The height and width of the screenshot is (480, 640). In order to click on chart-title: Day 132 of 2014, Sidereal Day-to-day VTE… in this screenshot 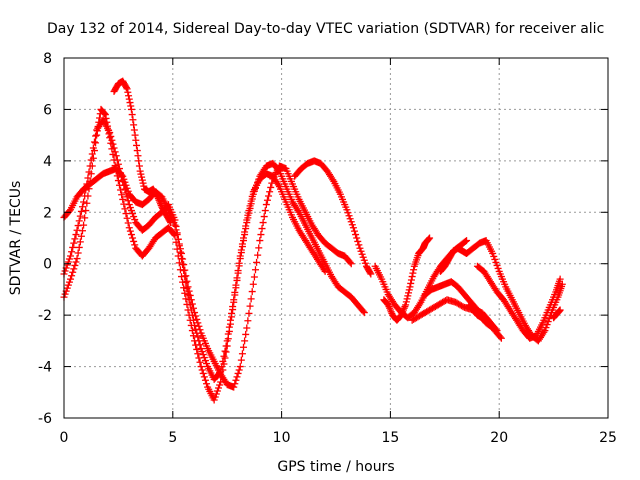, I will do `click(325, 29)`.